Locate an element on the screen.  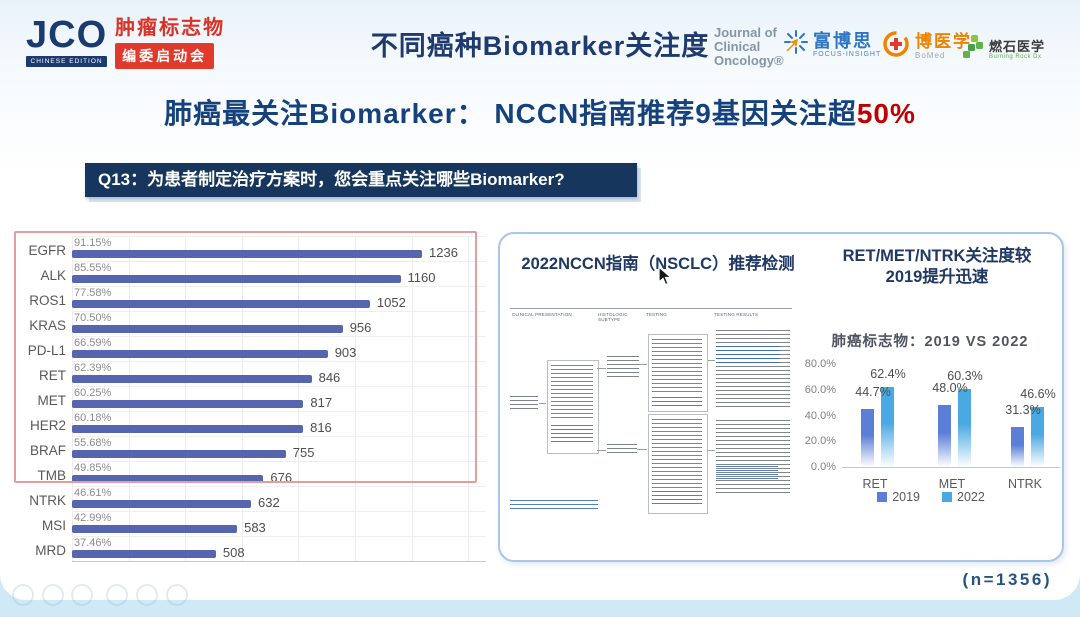
count-label: 1052 is located at coordinates (391, 302).